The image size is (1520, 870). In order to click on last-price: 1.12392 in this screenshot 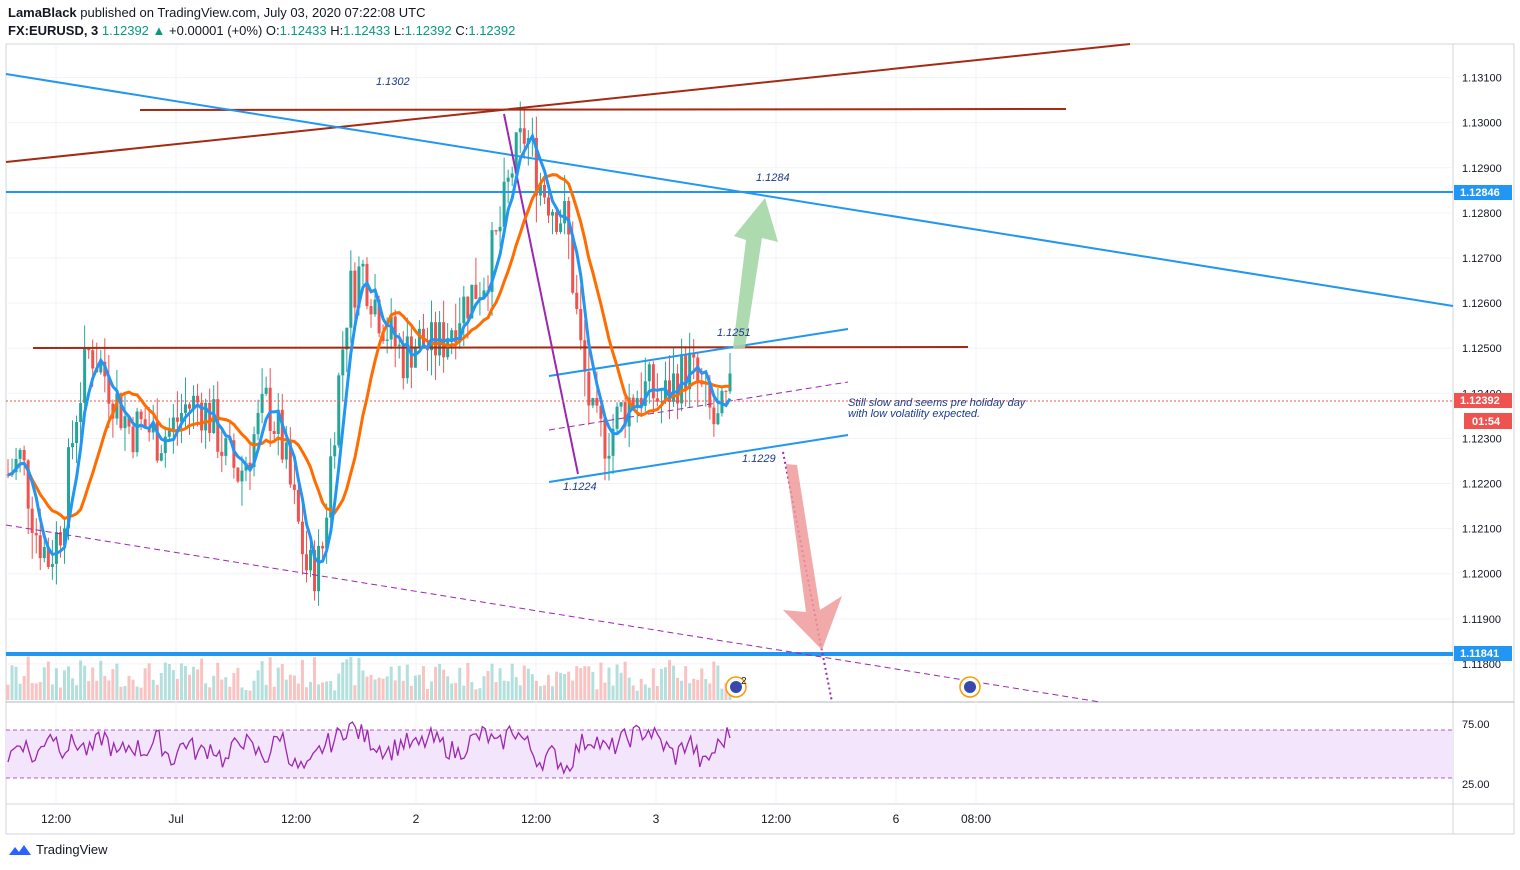, I will do `click(125, 30)`.